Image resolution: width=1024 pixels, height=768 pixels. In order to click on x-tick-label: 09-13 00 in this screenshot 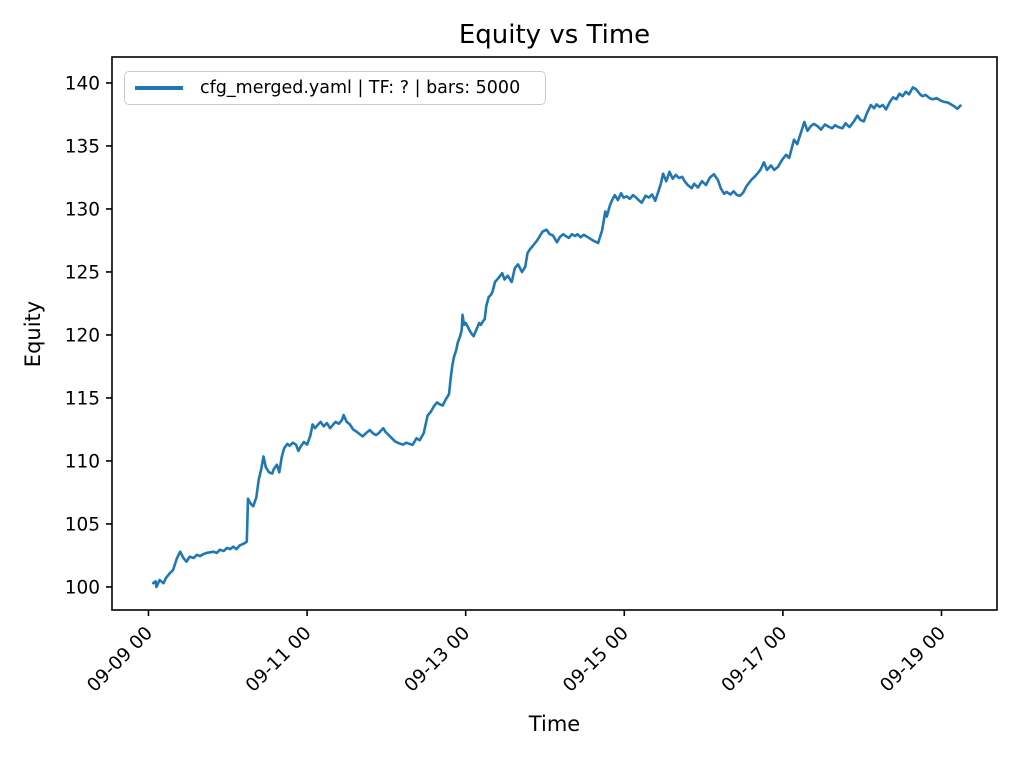, I will do `click(438, 660)`.